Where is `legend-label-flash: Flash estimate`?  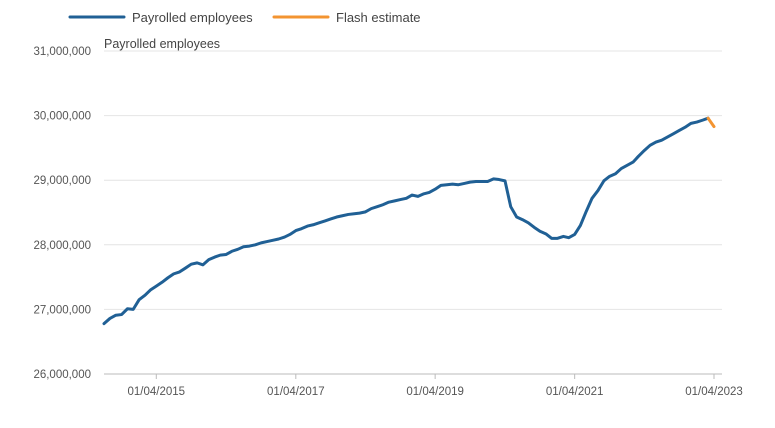
legend-label-flash: Flash estimate is located at coordinates (378, 17).